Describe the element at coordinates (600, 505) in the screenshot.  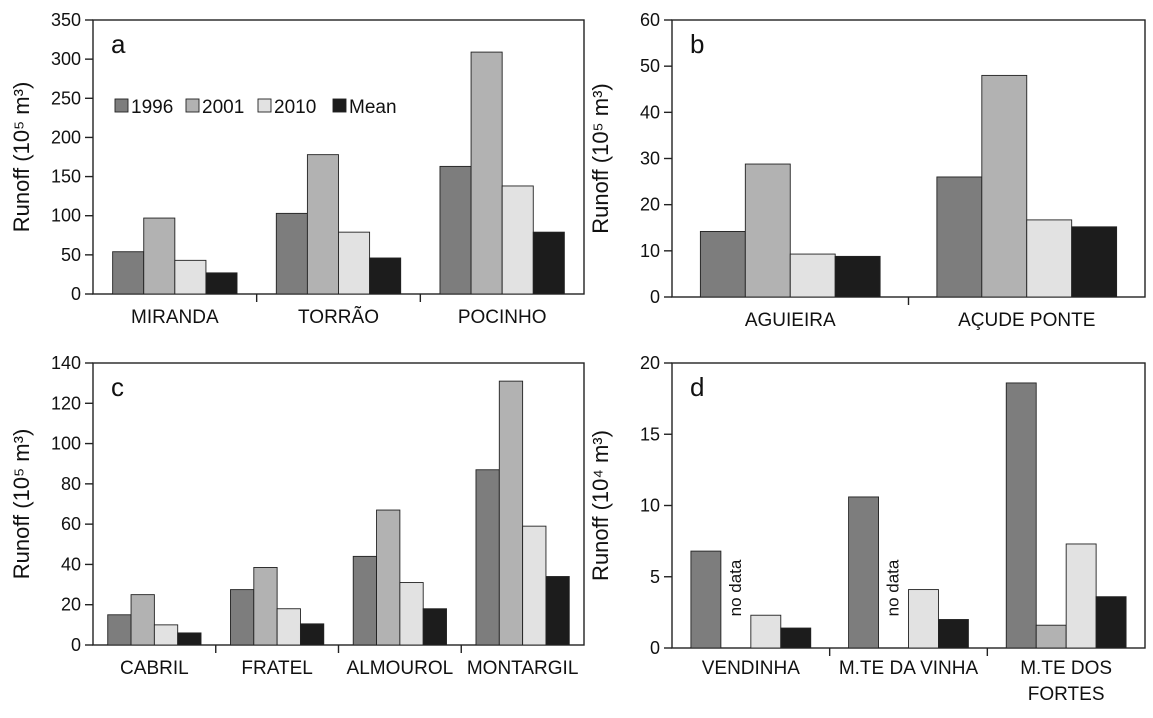
I see `y-axis-label: Runoff (10⁴ m³)` at that location.